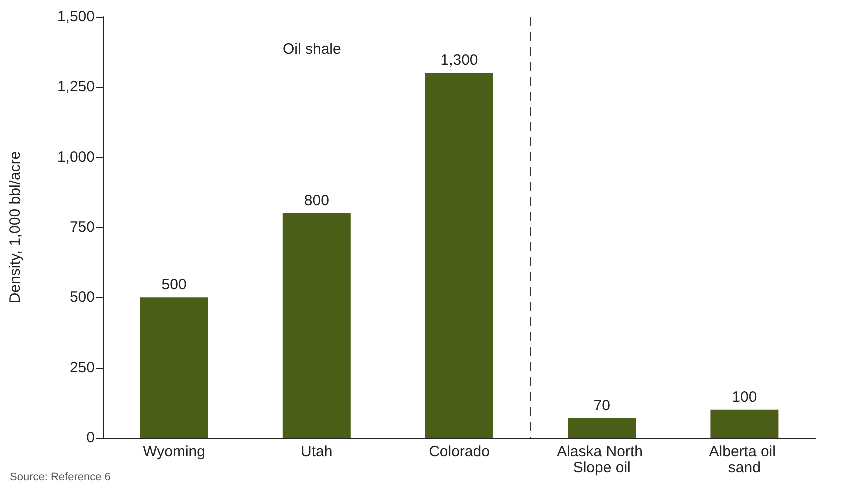 This screenshot has height=484, width=846. Describe the element at coordinates (174, 452) in the screenshot. I see `x-tick-label: Wyoming` at that location.